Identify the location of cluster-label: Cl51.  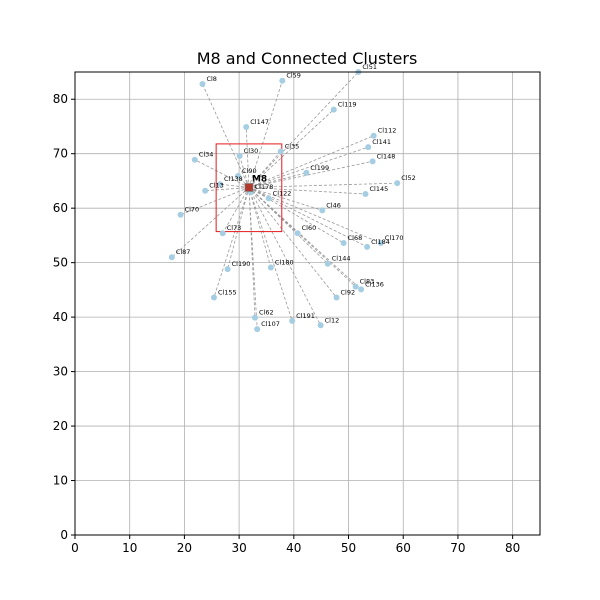
(369, 67).